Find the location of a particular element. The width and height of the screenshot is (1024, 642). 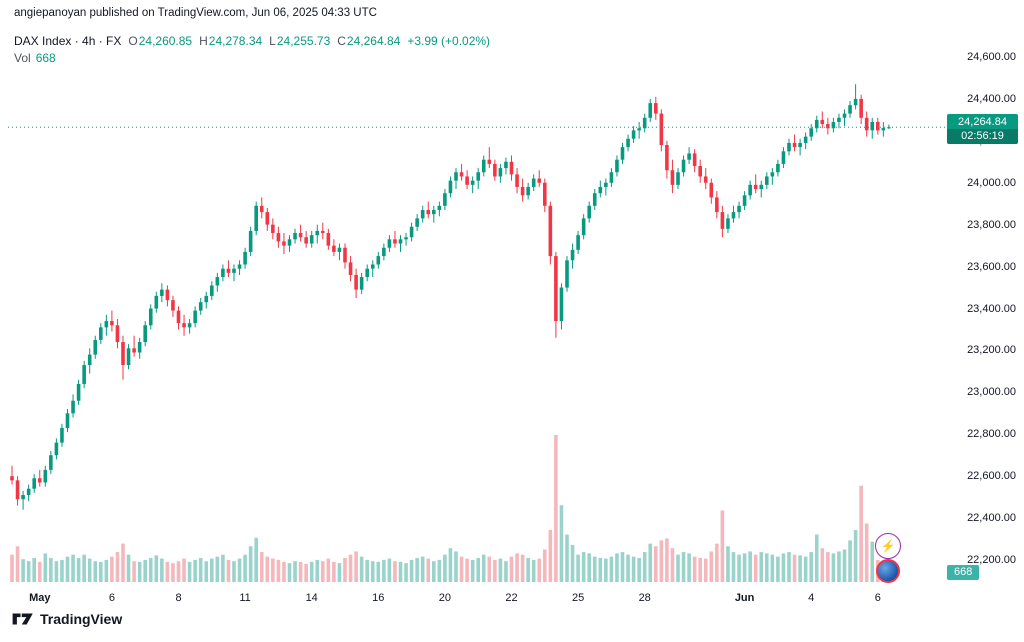

price-tick-label: 23,400.00 is located at coordinates (991, 308).